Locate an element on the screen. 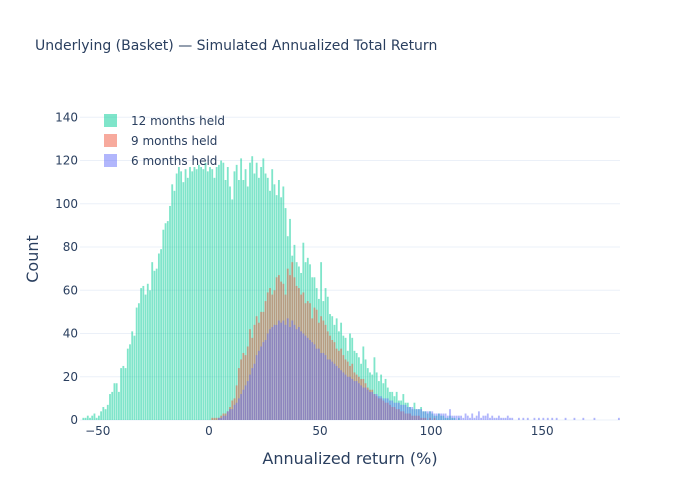 The image size is (700, 504). legend: 12 months held 9 months held 6 months held is located at coordinates (164, 141).